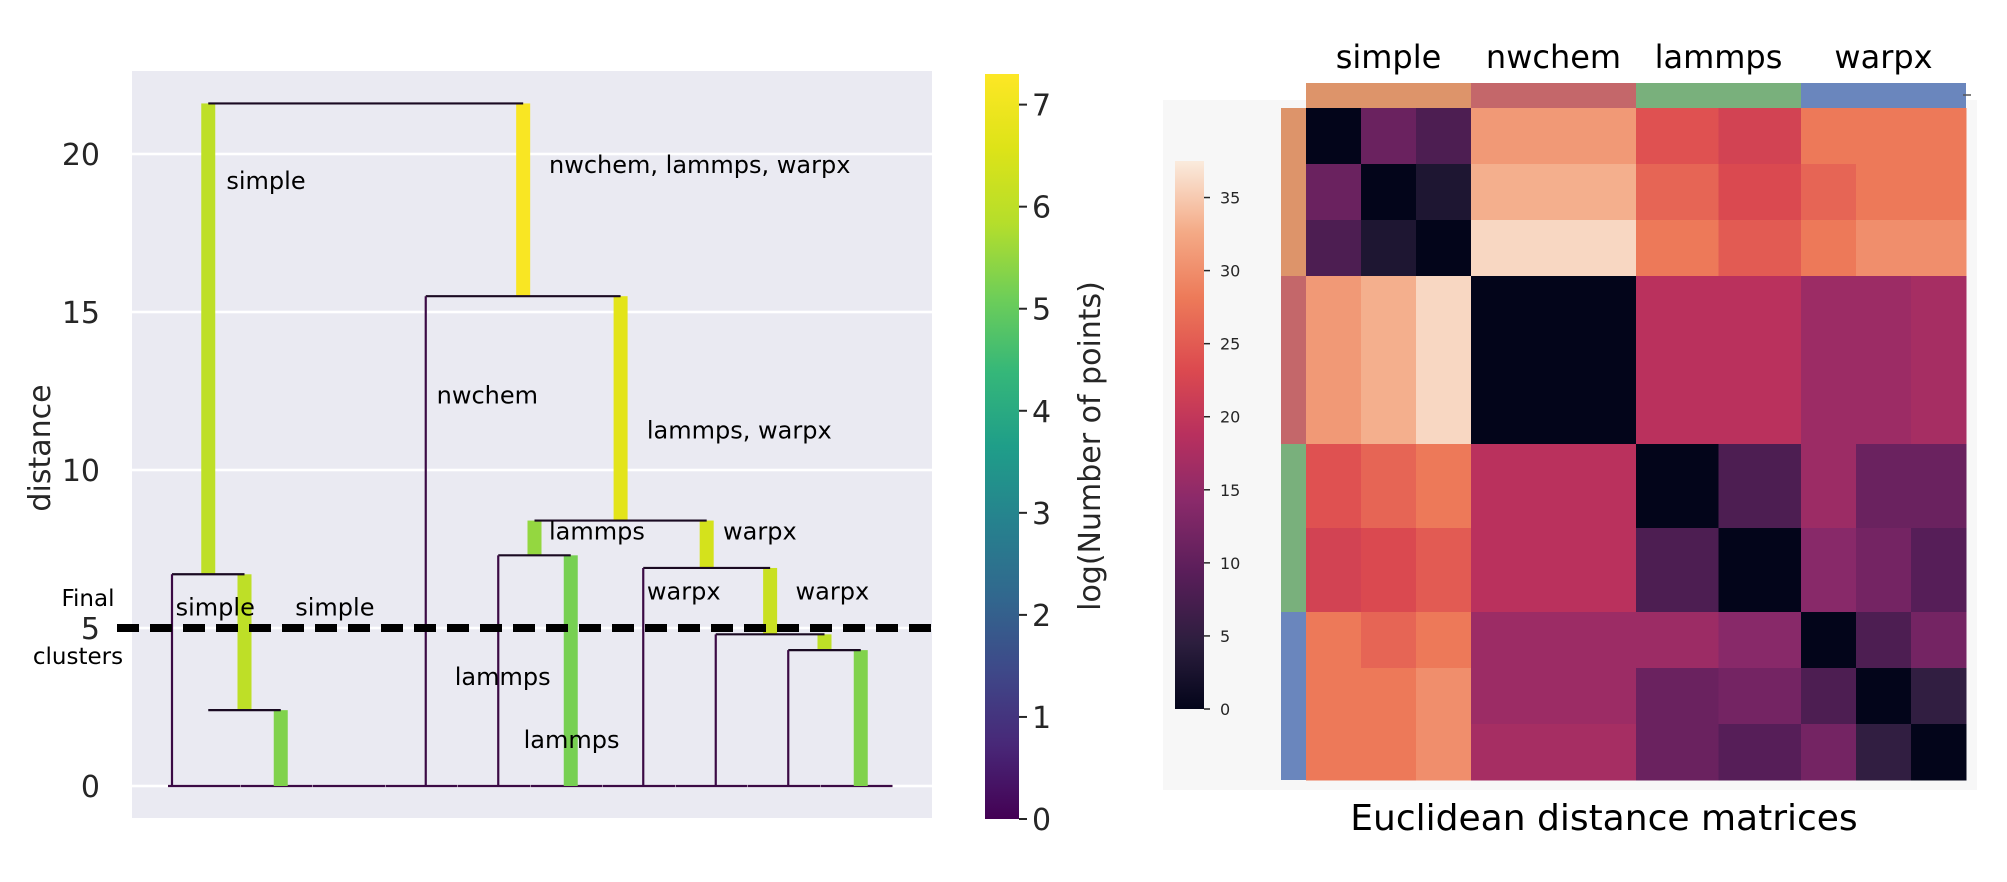 The height and width of the screenshot is (882, 2007). Describe the element at coordinates (1041, 106) in the screenshot. I see `cb-tick-label-7: 7` at that location.